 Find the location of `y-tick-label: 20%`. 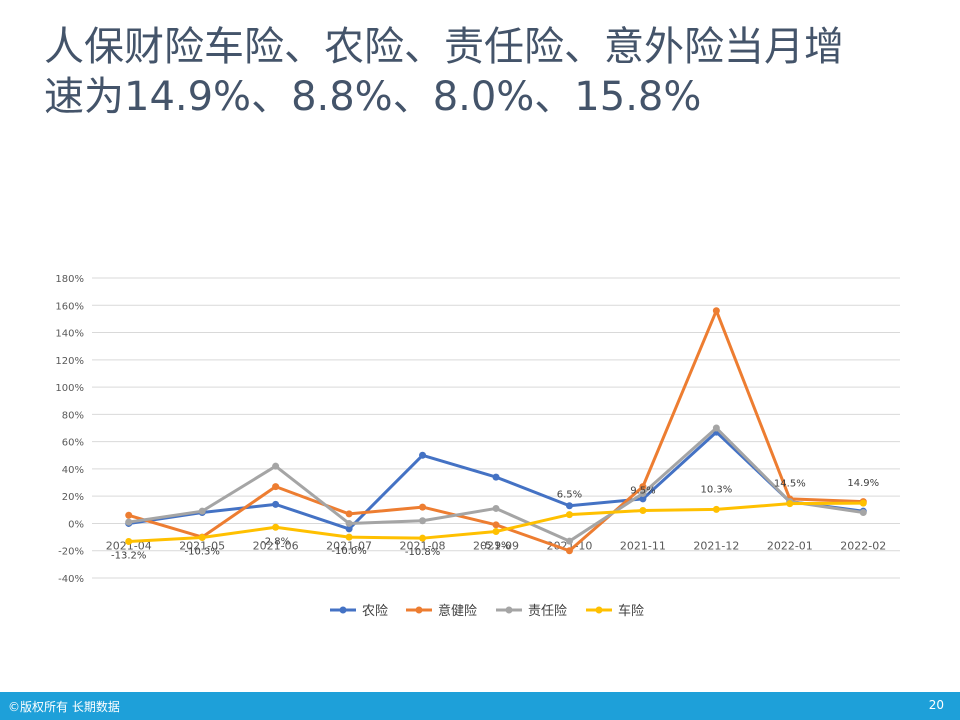

y-tick-label: 20% is located at coordinates (73, 497).